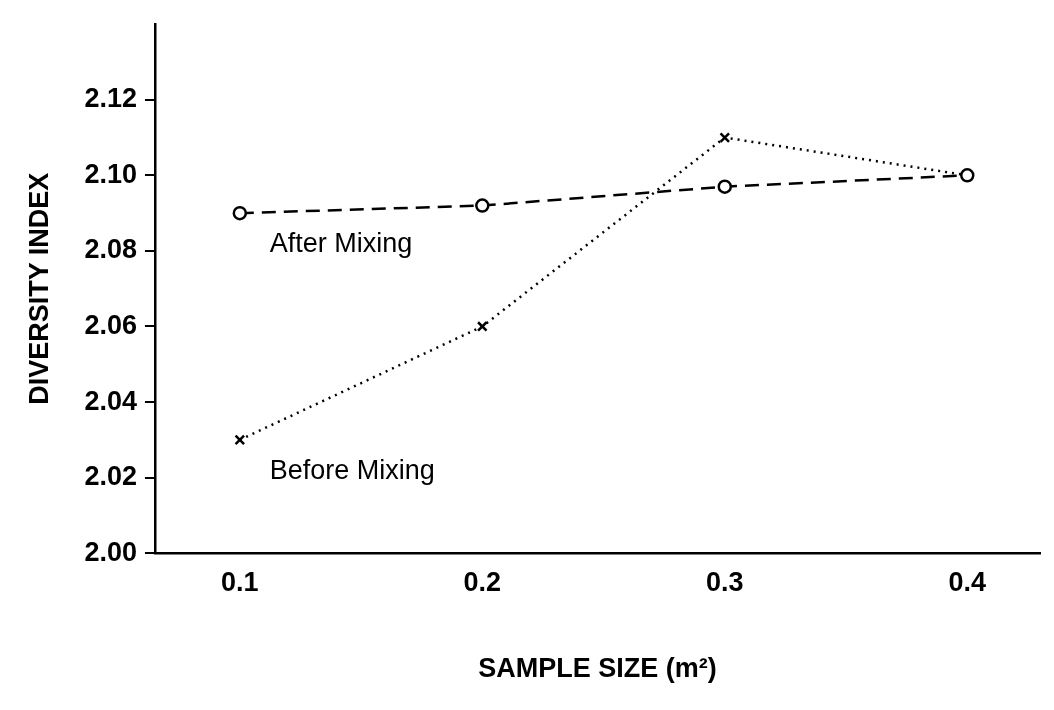  What do you see at coordinates (341, 243) in the screenshot?
I see `series-label: After Mixing` at bounding box center [341, 243].